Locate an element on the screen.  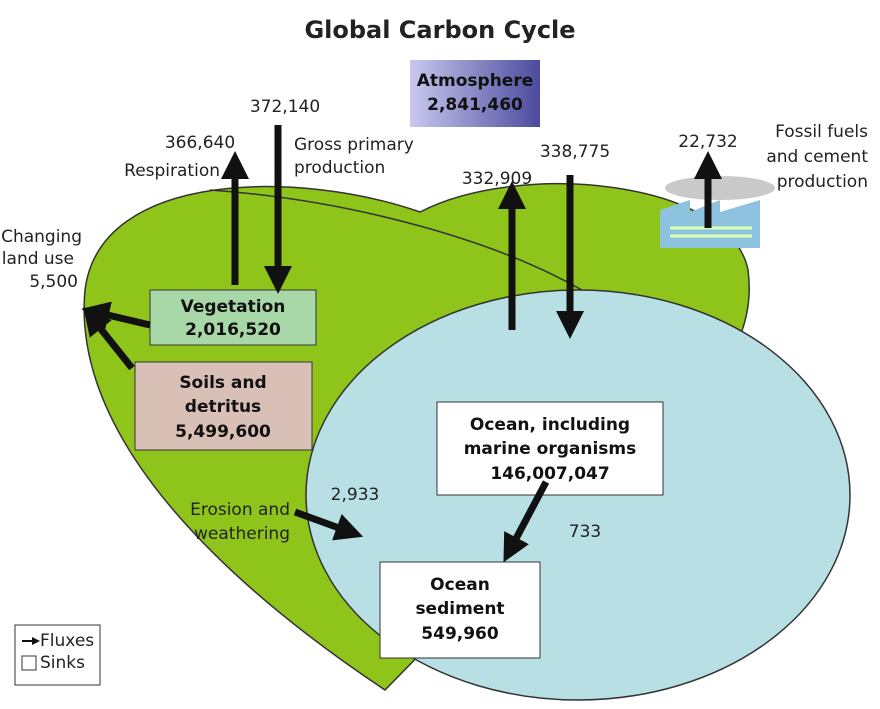
sink-value: 5,499,600 is located at coordinates (223, 432).